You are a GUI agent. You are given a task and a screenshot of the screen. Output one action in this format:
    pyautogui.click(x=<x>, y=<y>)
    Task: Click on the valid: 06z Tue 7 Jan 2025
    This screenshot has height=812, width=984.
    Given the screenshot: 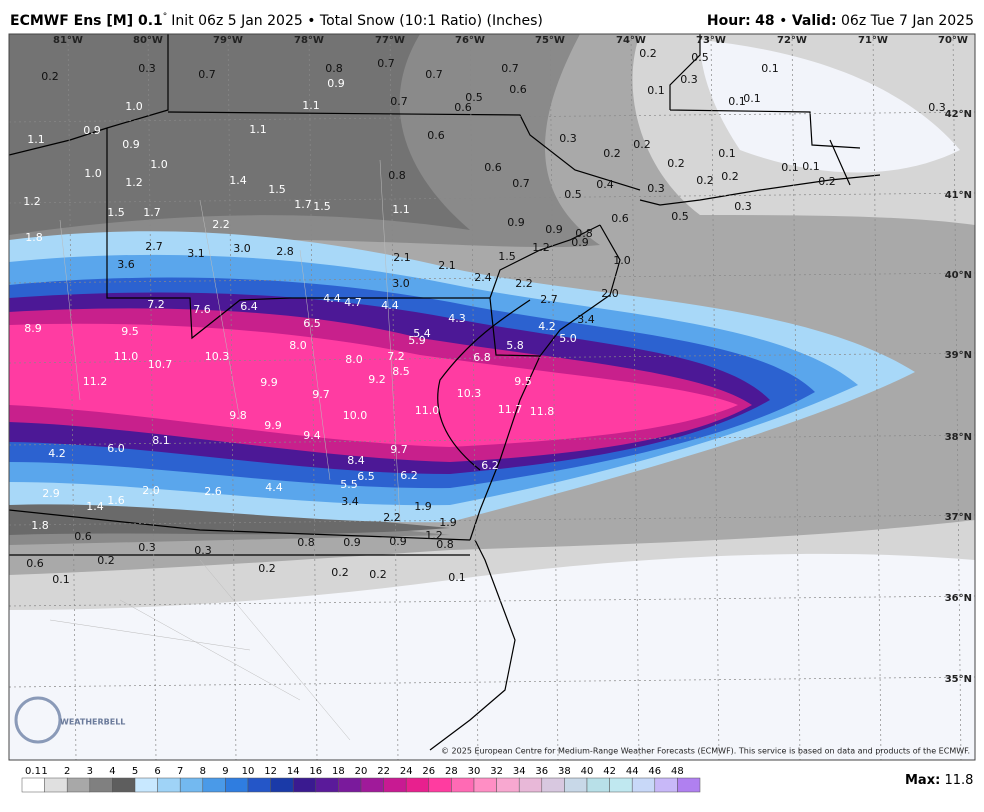 What is the action you would take?
    pyautogui.click(x=907, y=21)
    